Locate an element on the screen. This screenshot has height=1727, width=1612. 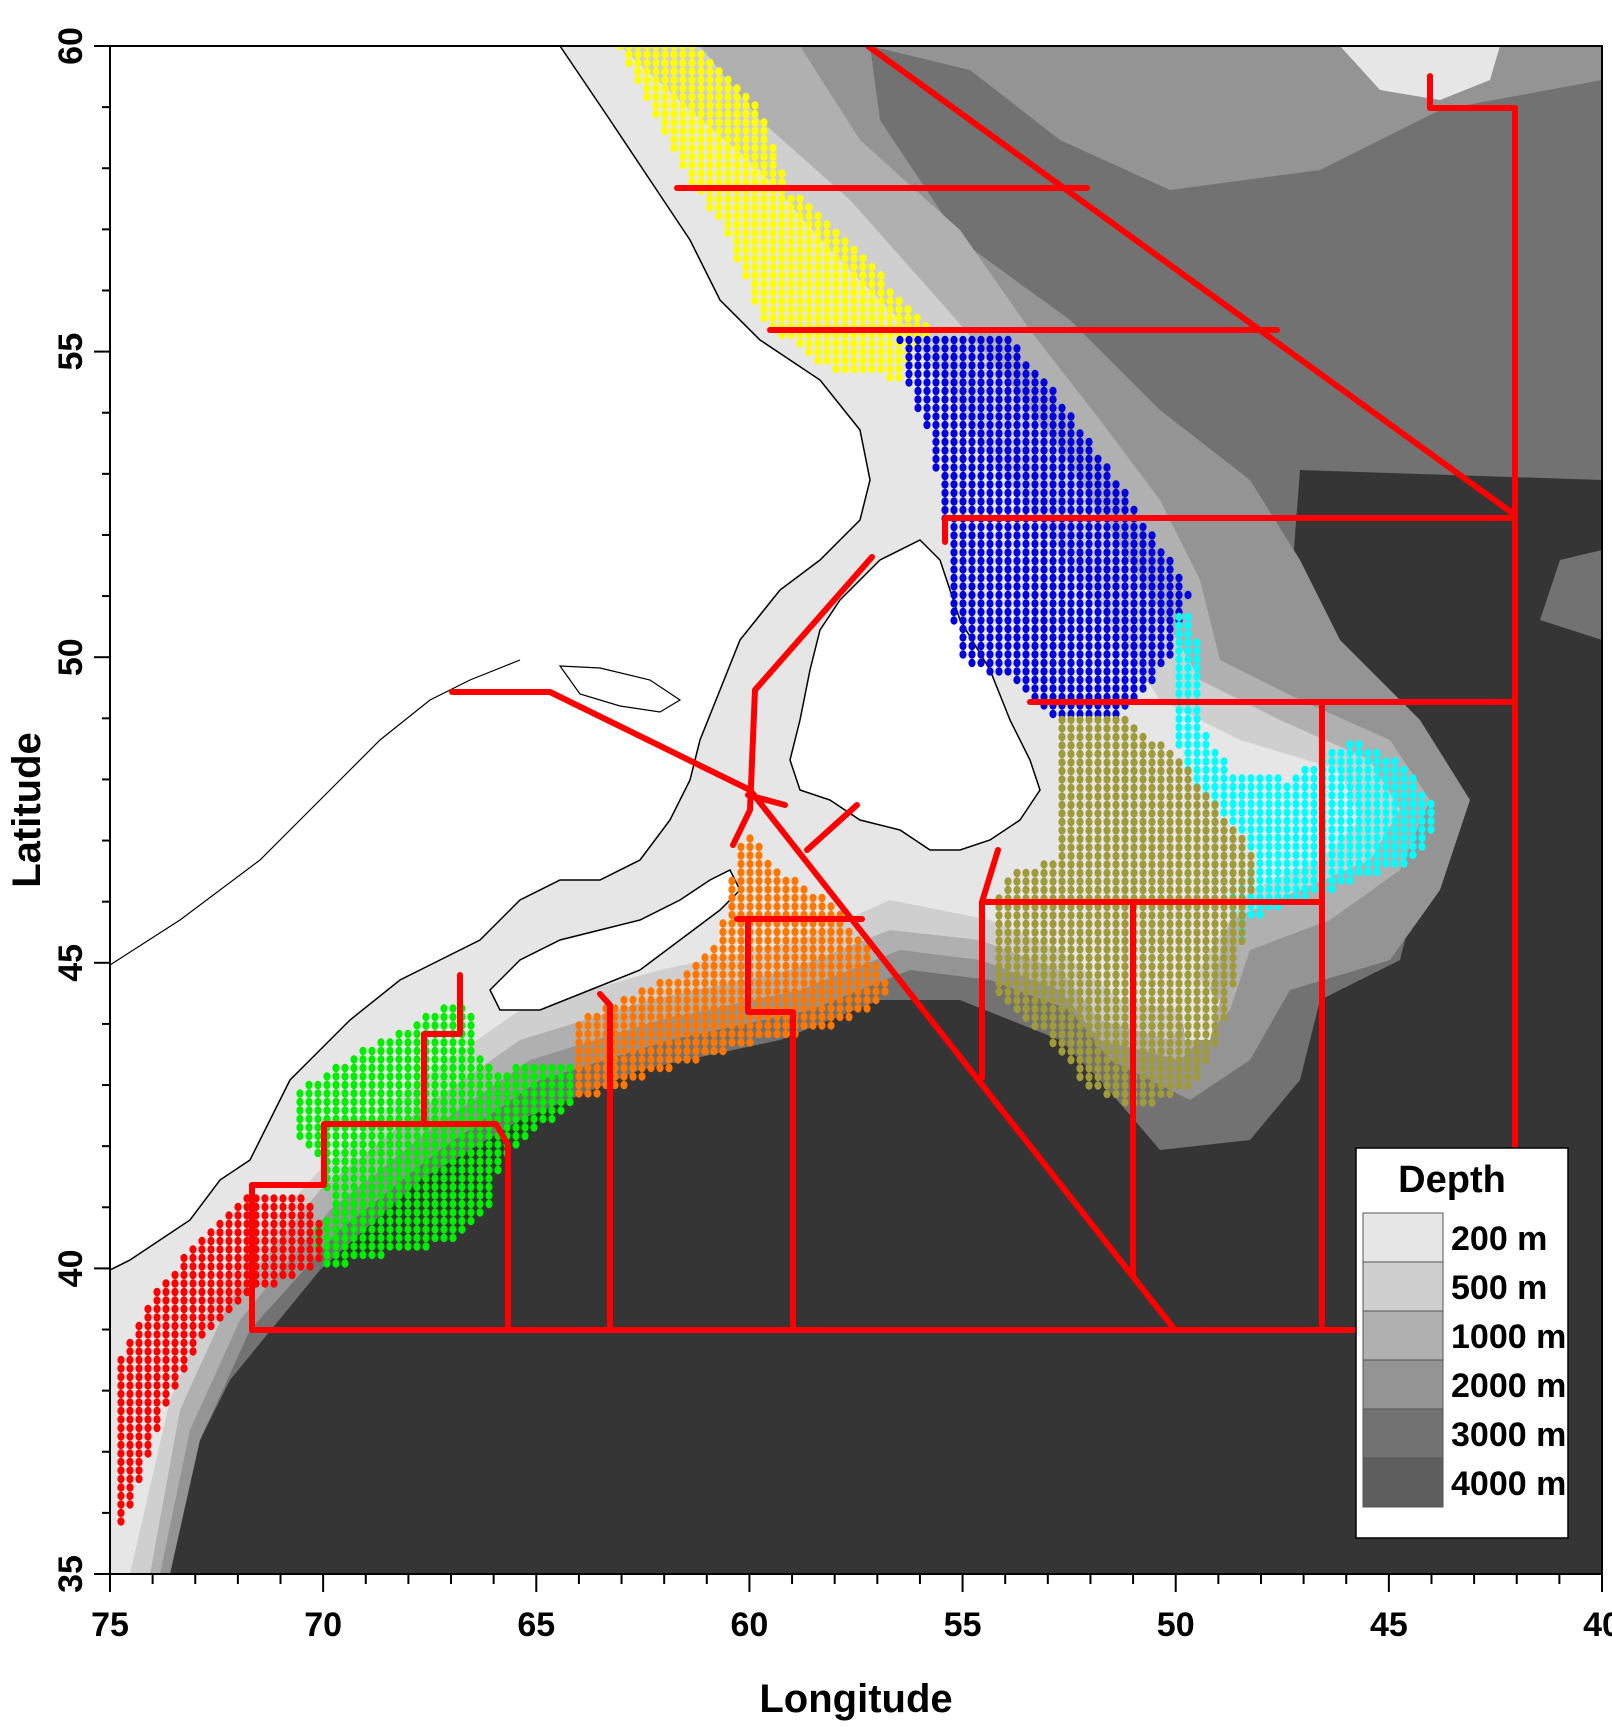
legend-swatch is located at coordinates (1403, 1286).